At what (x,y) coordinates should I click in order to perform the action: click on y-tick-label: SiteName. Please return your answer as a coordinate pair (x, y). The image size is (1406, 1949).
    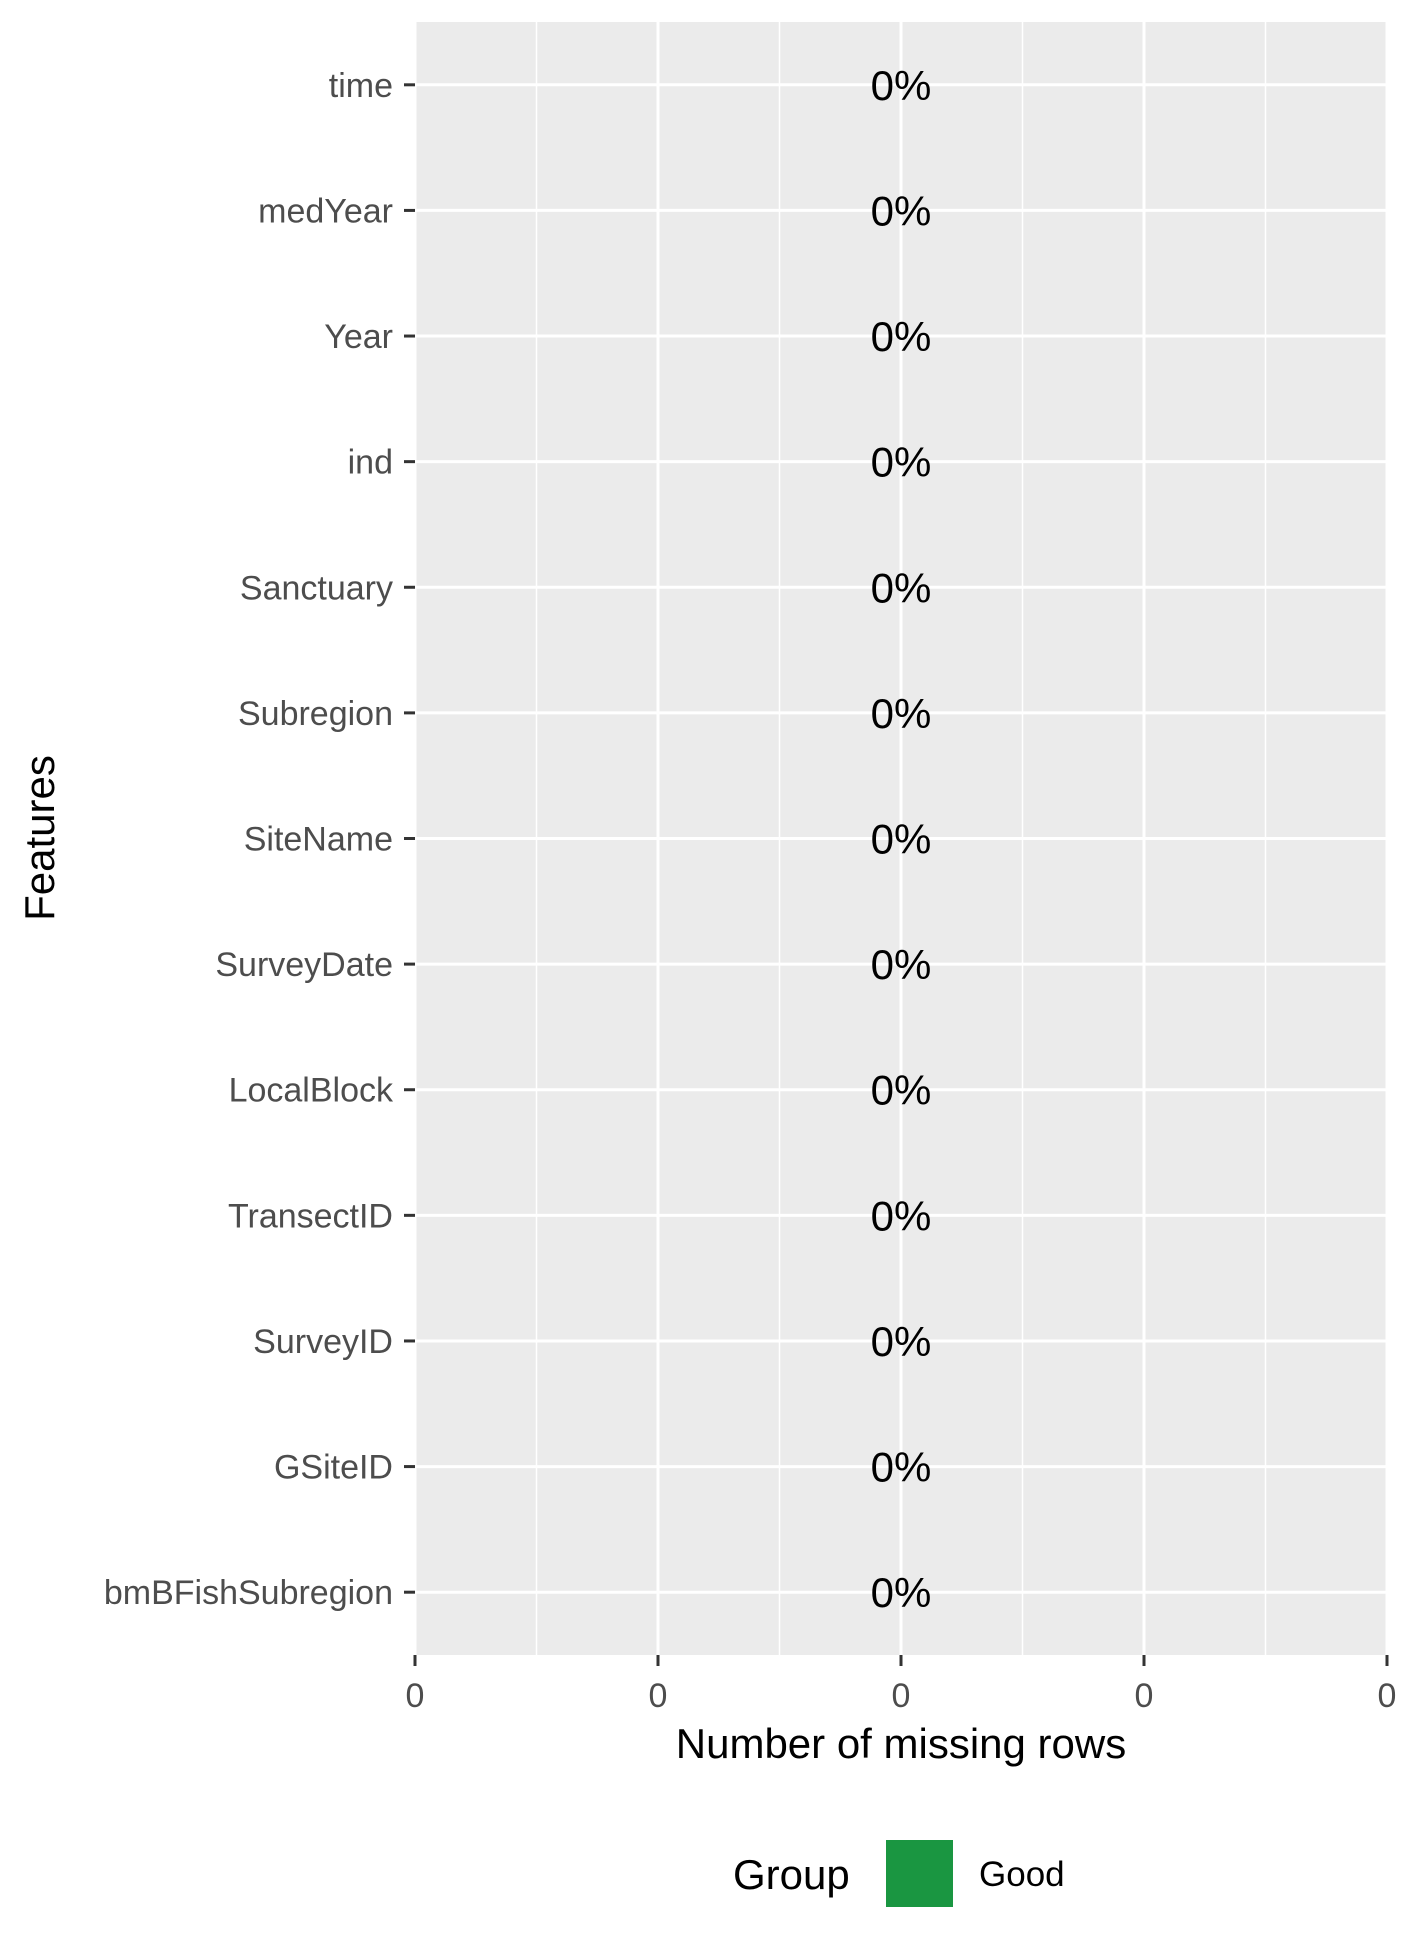
    Looking at the image, I should click on (318, 840).